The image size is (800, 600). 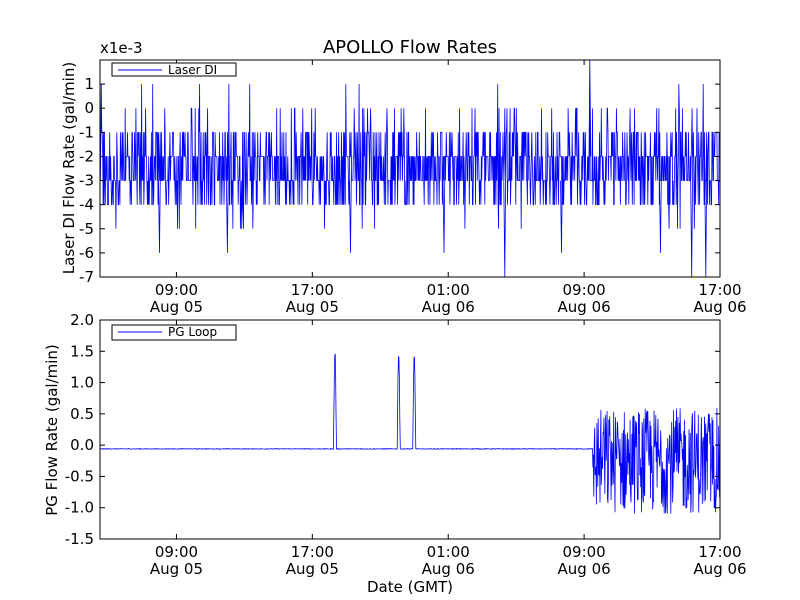 What do you see at coordinates (410, 47) in the screenshot?
I see `figure-title: APOLLO Flow Rates` at bounding box center [410, 47].